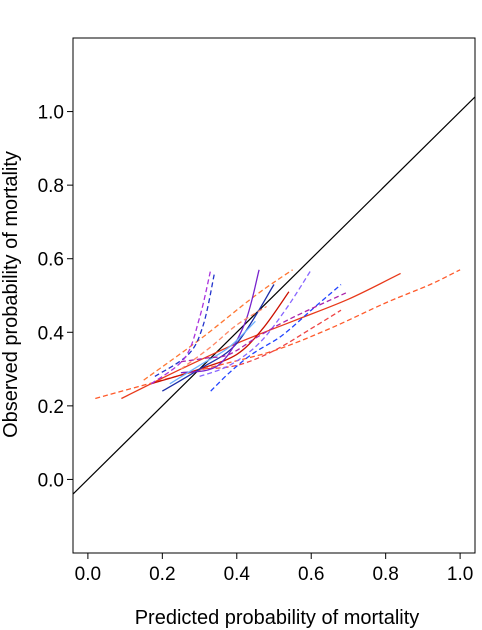  What do you see at coordinates (11, 294) in the screenshot?
I see `y-axis-title: Observed probability of mortality` at bounding box center [11, 294].